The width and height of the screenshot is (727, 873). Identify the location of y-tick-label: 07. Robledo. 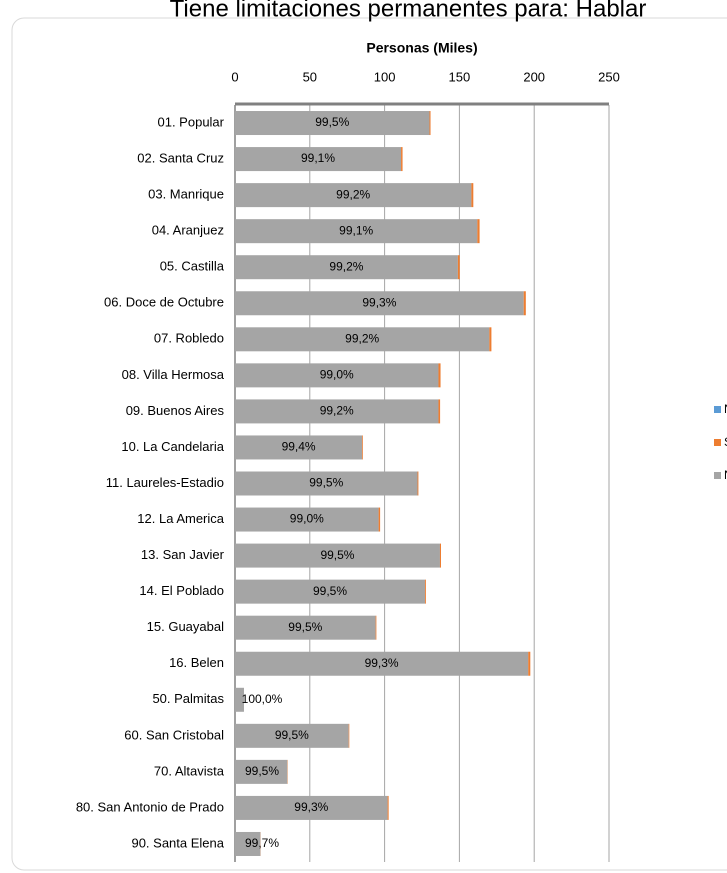
(189, 338).